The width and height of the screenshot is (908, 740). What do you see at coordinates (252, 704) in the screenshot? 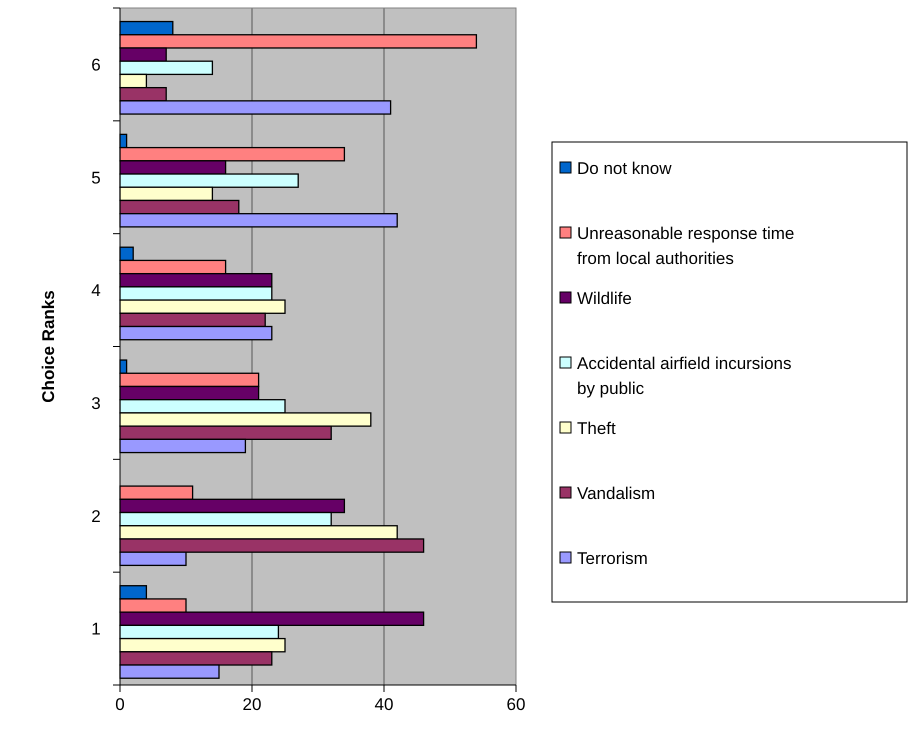
I see `x-tick-label: 20` at bounding box center [252, 704].